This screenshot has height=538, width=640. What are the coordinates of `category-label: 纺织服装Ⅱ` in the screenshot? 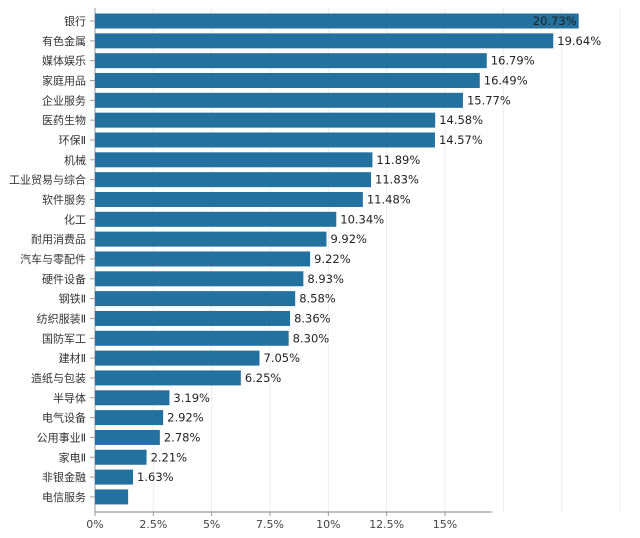 It's located at (61, 318).